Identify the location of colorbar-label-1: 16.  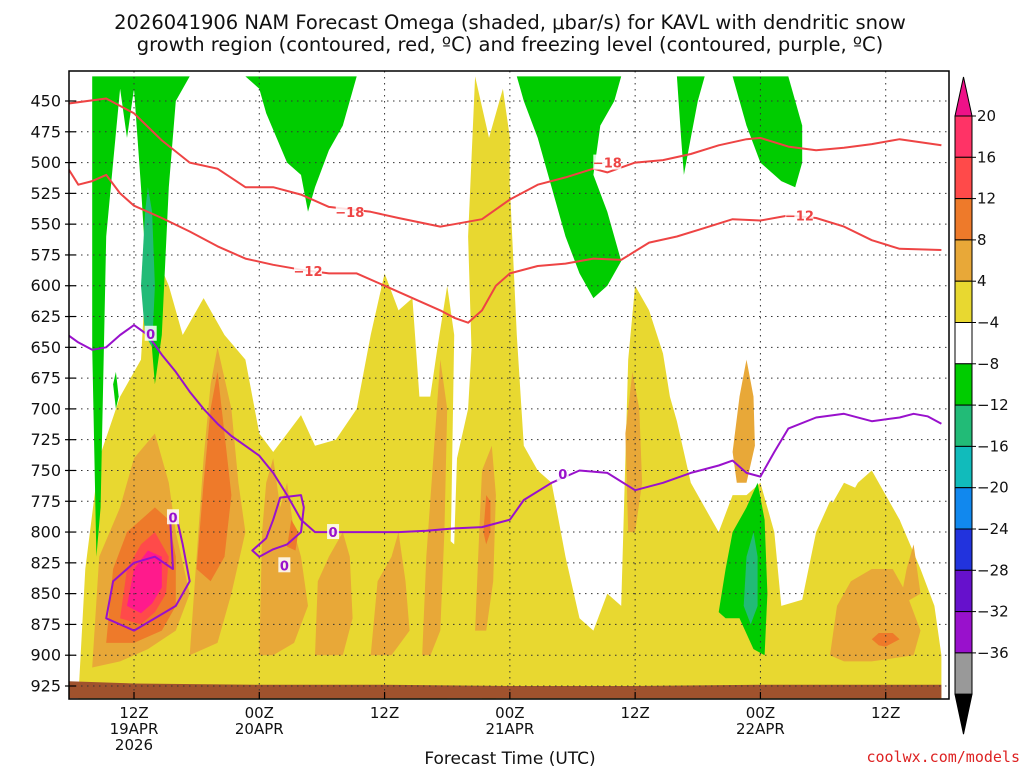
(986, 157).